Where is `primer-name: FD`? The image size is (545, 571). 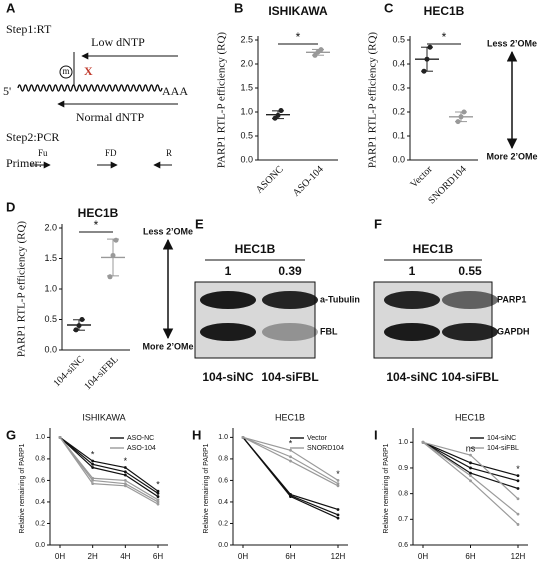 primer-name: FD is located at coordinates (111, 153).